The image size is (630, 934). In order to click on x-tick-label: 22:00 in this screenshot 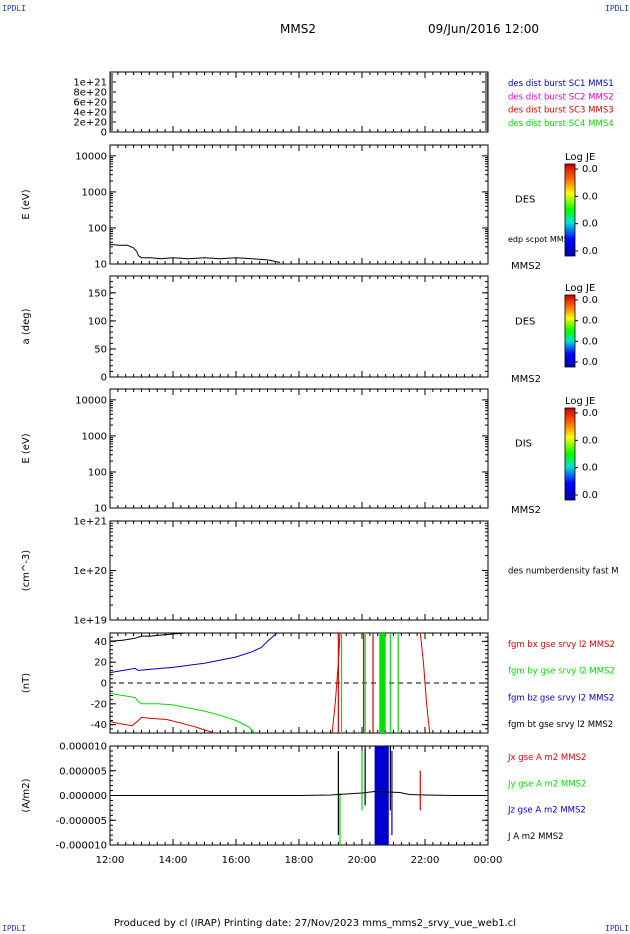, I will do `click(425, 860)`.